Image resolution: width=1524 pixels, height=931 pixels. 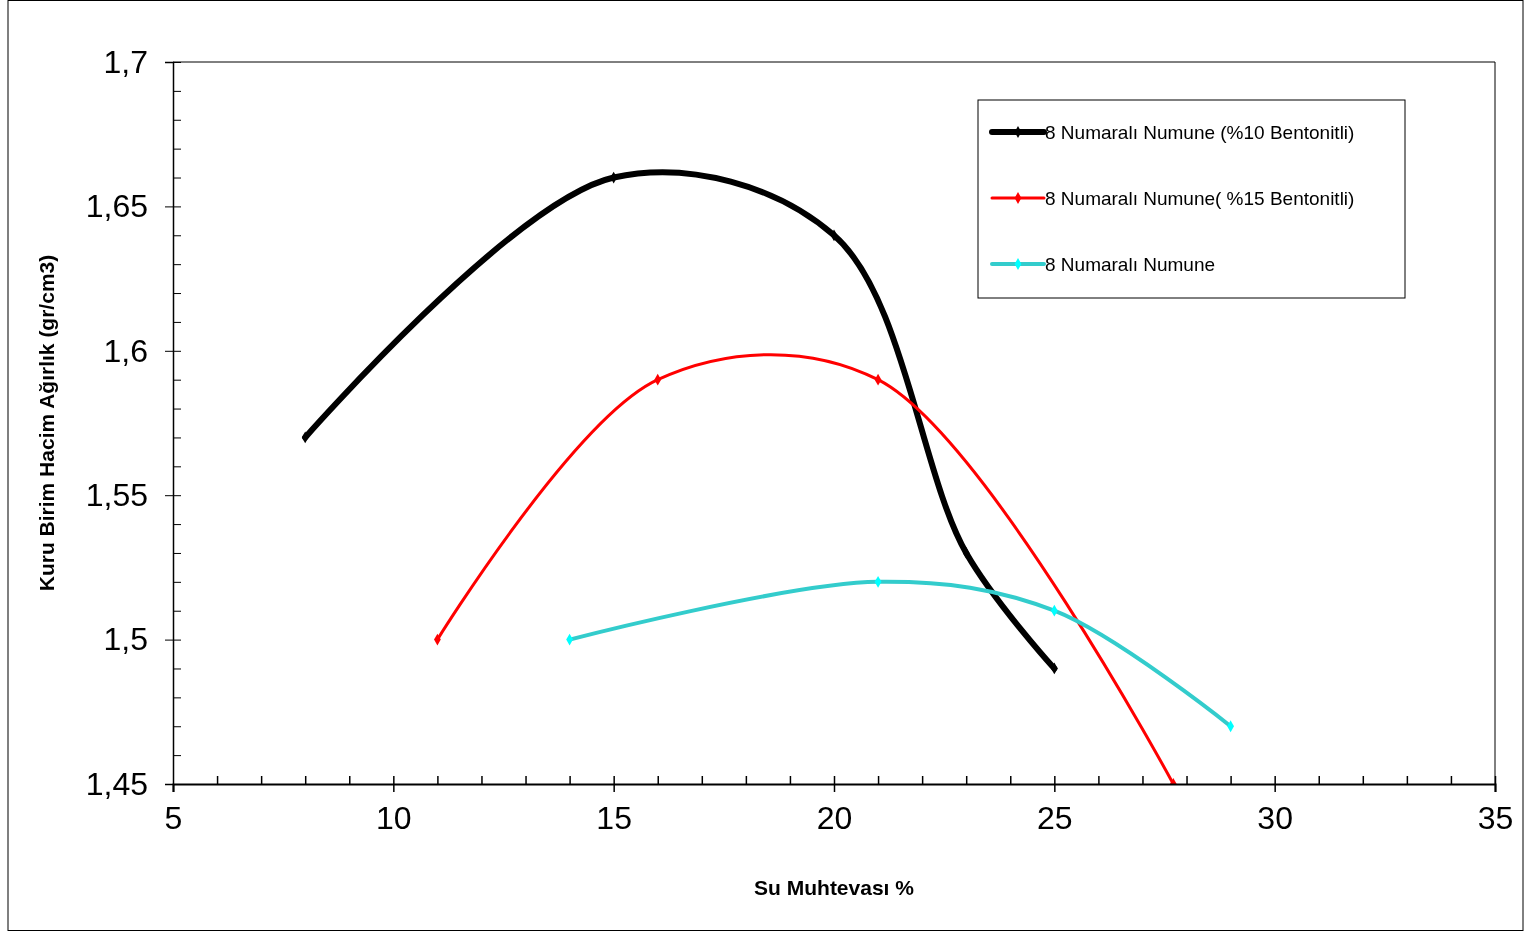 I want to click on y-tick-label: 1,45, so click(x=116, y=783).